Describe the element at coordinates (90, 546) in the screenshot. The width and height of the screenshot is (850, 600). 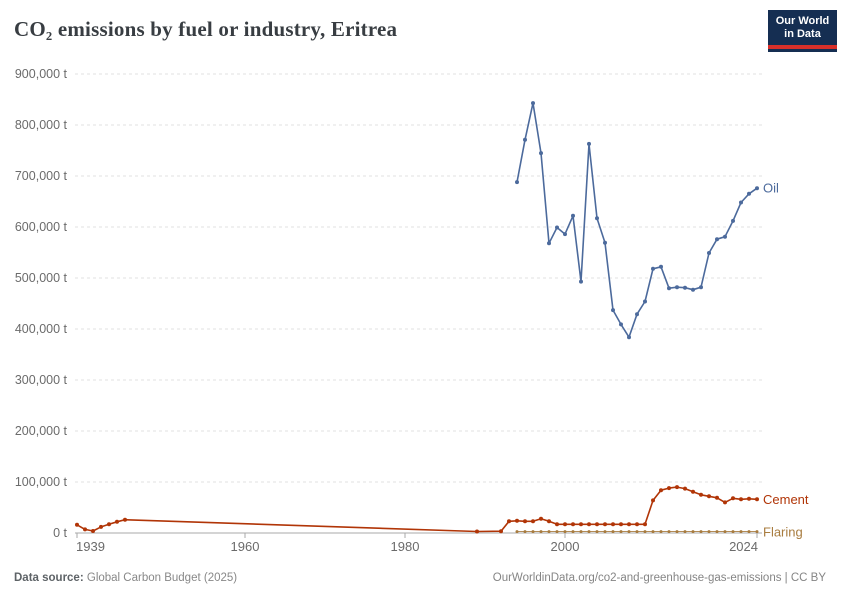
I see `x-tick-label: 1939` at that location.